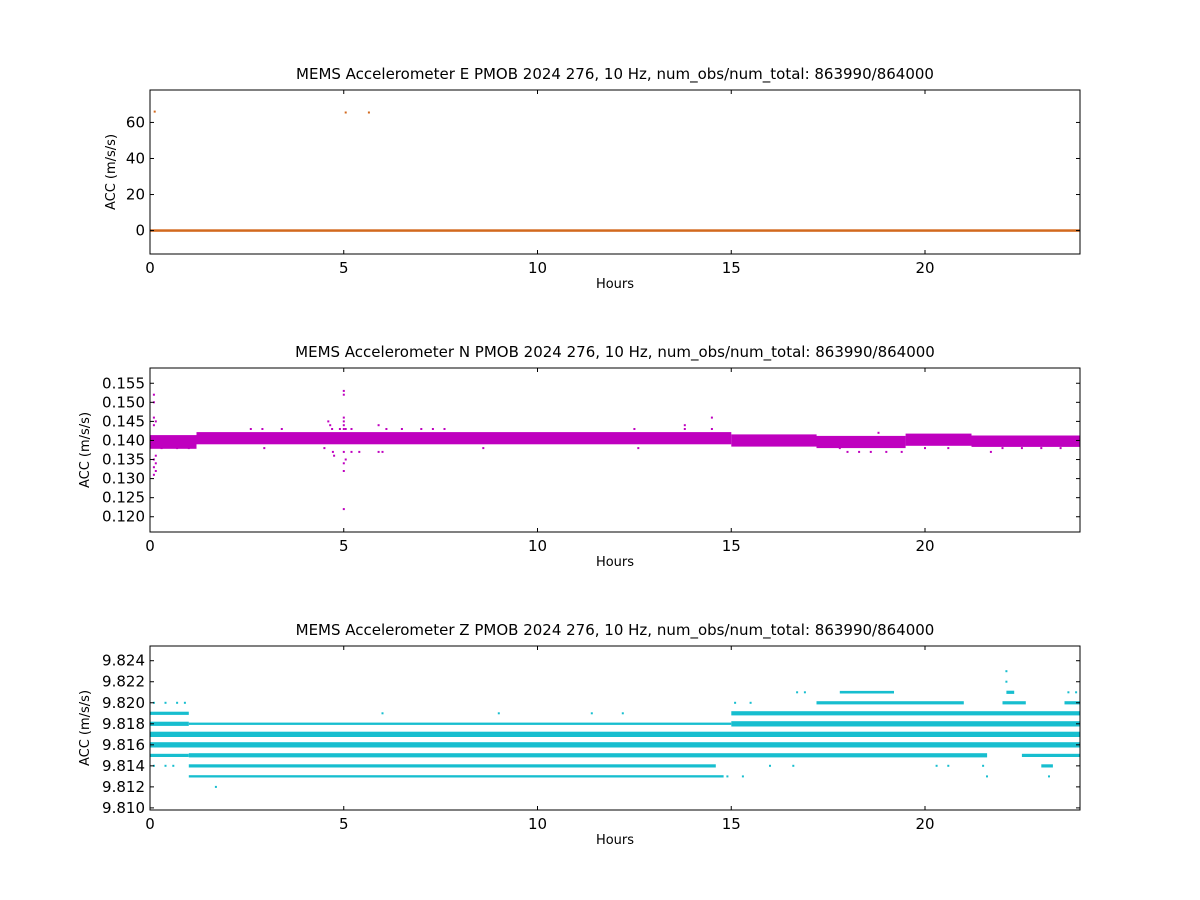 This screenshot has width=1200, height=900. Describe the element at coordinates (123, 661) in the screenshot. I see `y-tick-label-z-7: 9.824` at that location.